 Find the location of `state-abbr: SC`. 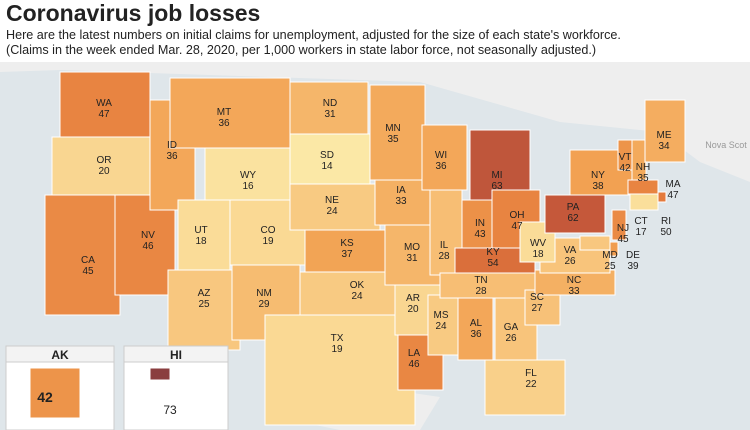

state-abbr: SC is located at coordinates (537, 297).